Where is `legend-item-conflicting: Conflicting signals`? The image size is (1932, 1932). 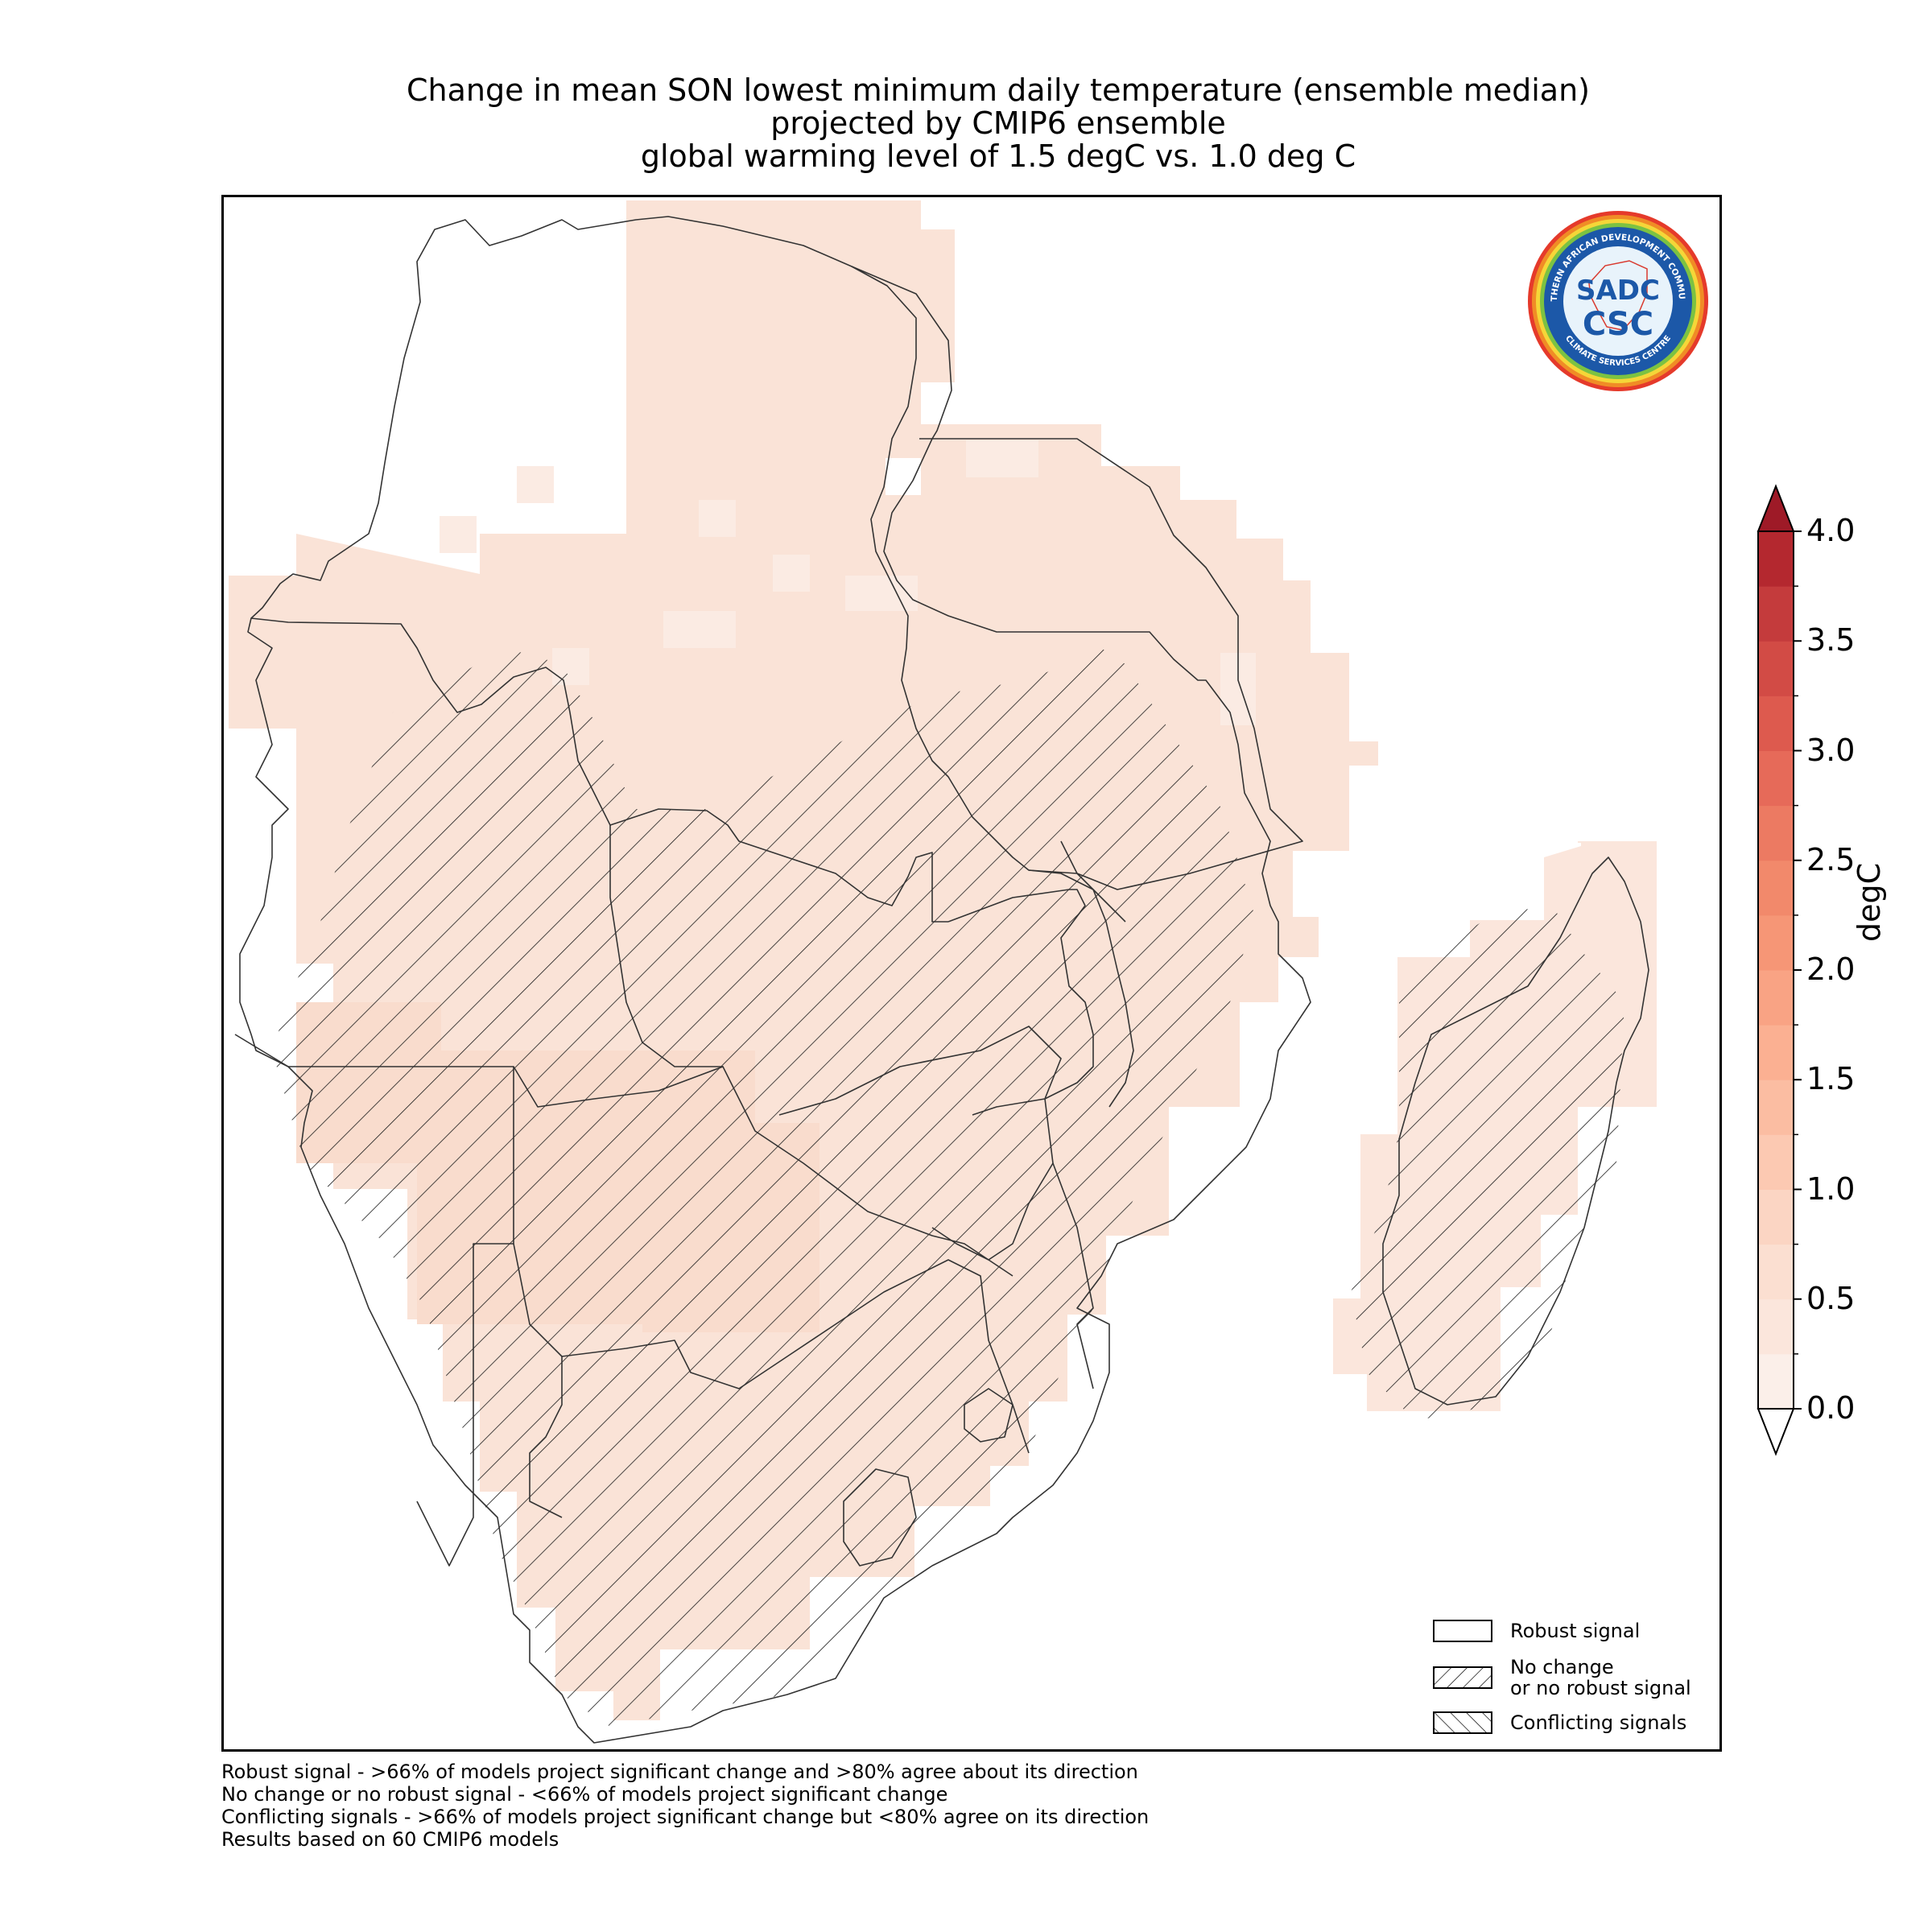 legend-item-conflicting: Conflicting signals is located at coordinates (1559, 1722).